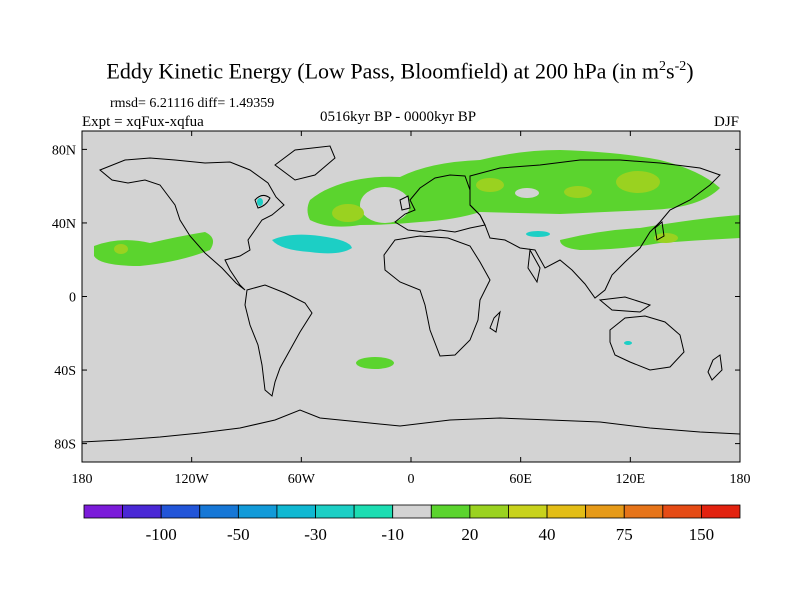  I want to click on coast-hudson-bay, so click(262, 201).